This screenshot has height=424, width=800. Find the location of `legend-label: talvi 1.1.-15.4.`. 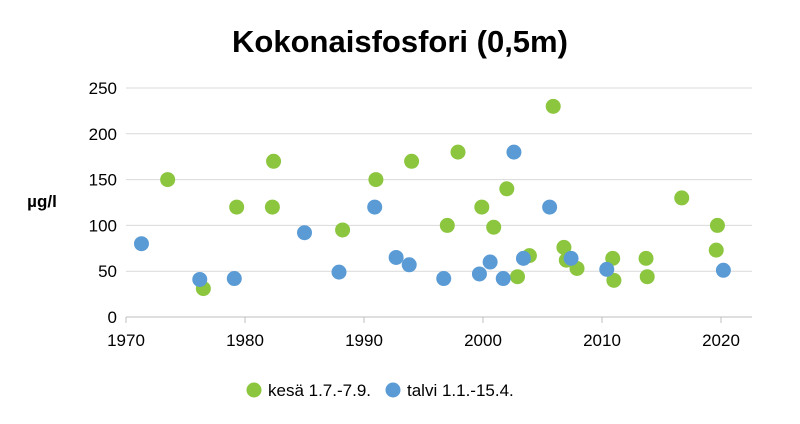

legend-label: talvi 1.1.-15.4. is located at coordinates (460, 390).